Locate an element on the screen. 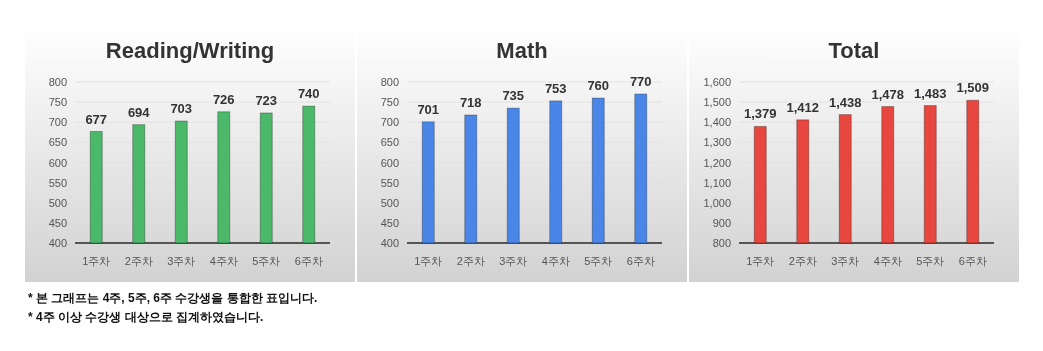 This screenshot has width=1043, height=351. chart-title: Math is located at coordinates (522, 50).